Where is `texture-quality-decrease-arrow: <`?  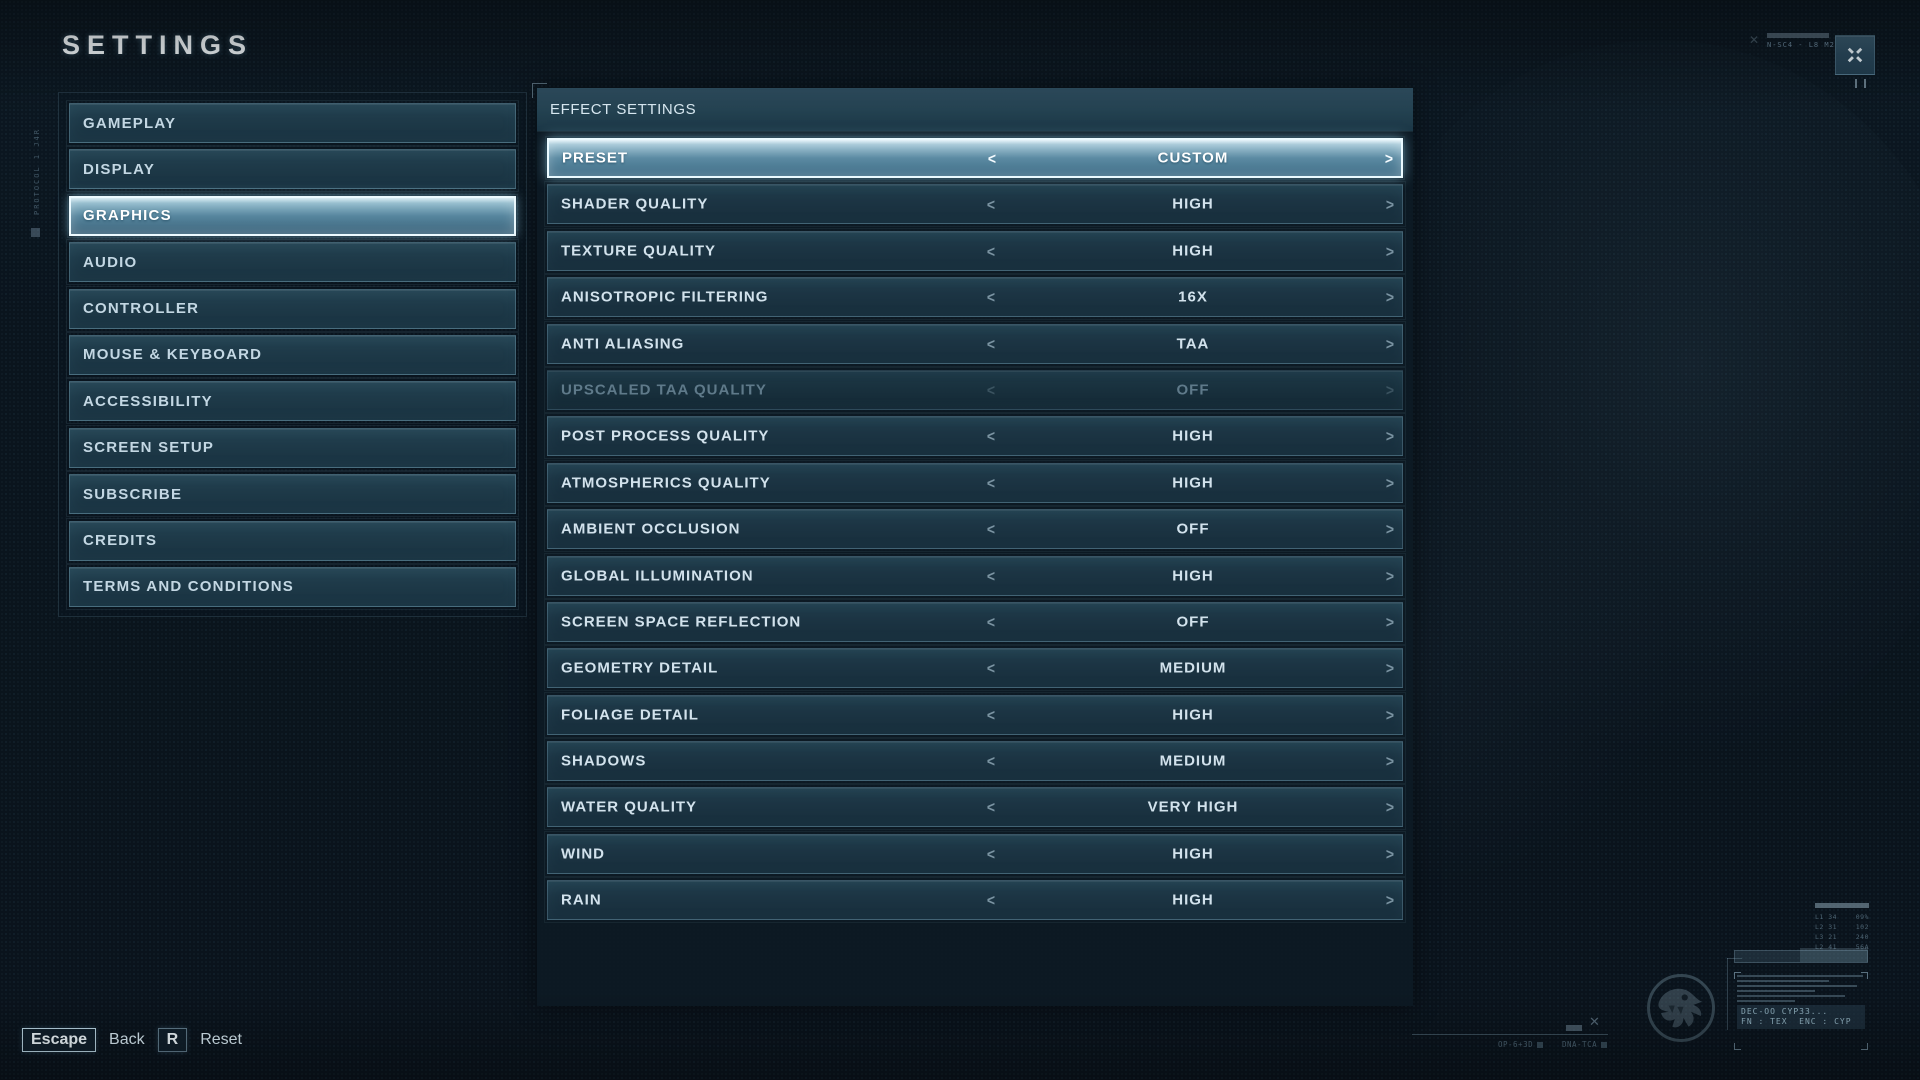
texture-quality-decrease-arrow: < is located at coordinates (991, 250).